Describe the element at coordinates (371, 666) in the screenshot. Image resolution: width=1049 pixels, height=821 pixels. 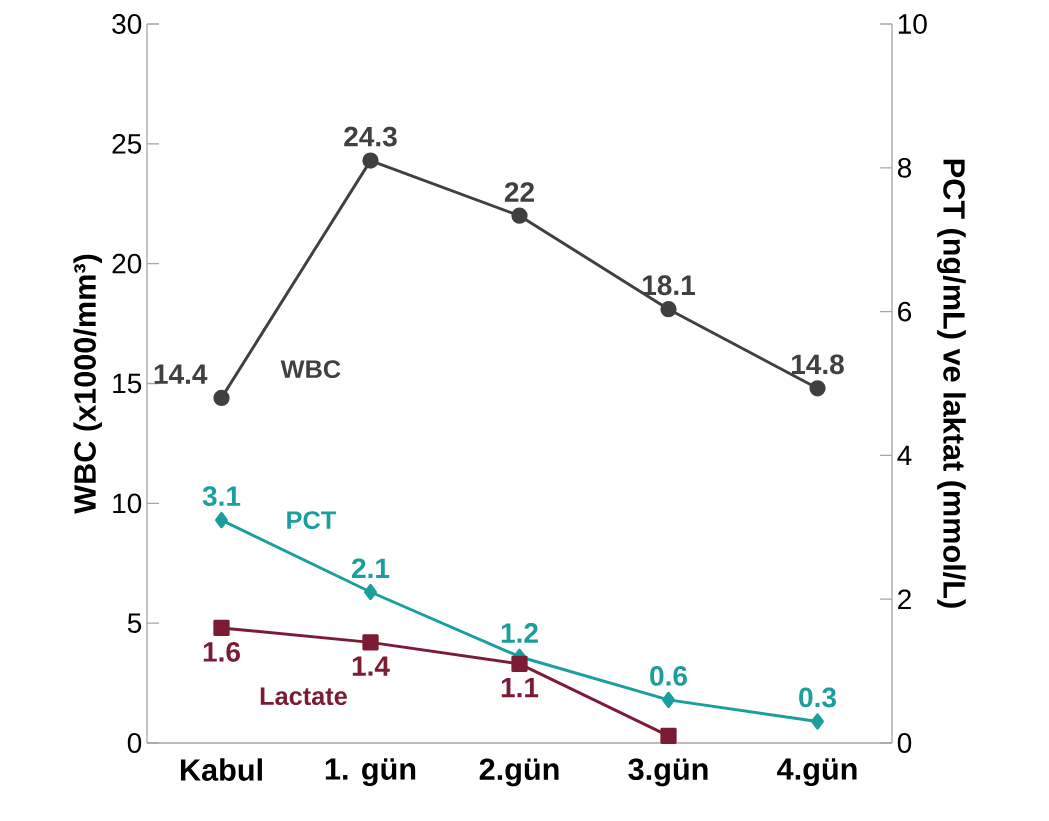
I see `data-label: 1.4` at that location.